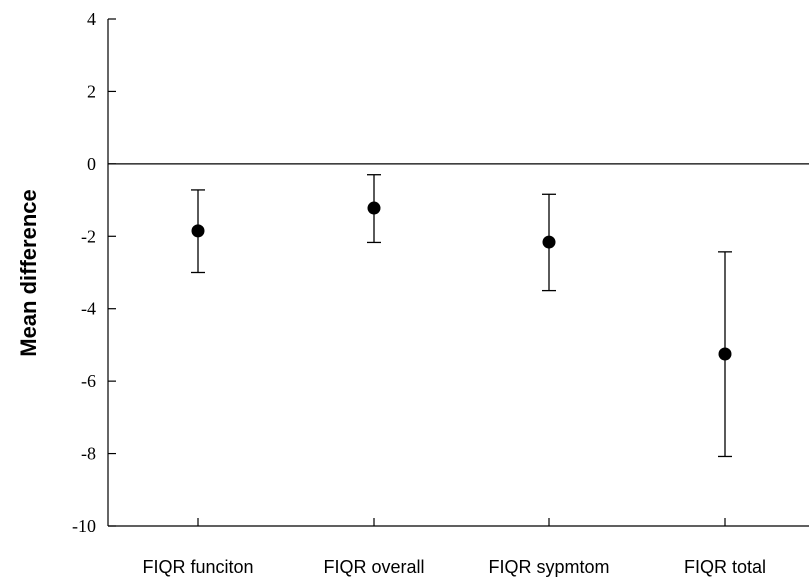 The height and width of the screenshot is (584, 809). What do you see at coordinates (548, 567) in the screenshot?
I see `x-tick-label: FIQR sypmtom` at bounding box center [548, 567].